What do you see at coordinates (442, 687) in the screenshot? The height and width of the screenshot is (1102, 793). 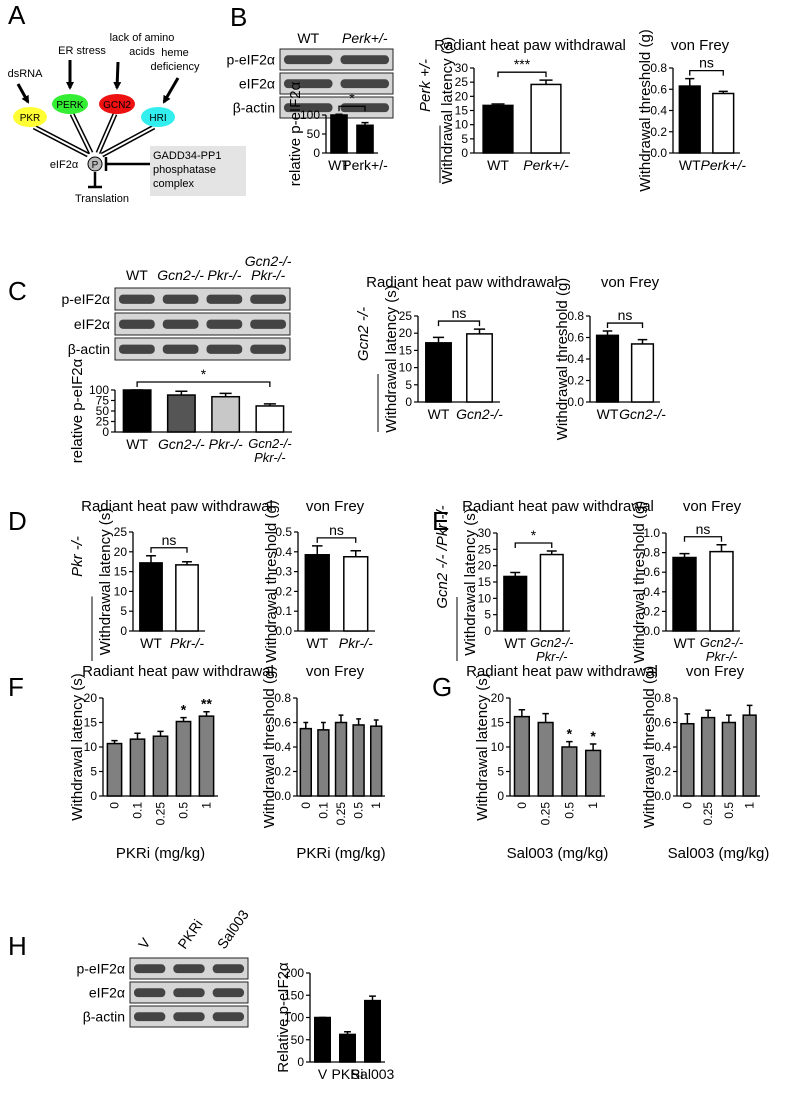 I see `panel-letter: G` at bounding box center [442, 687].